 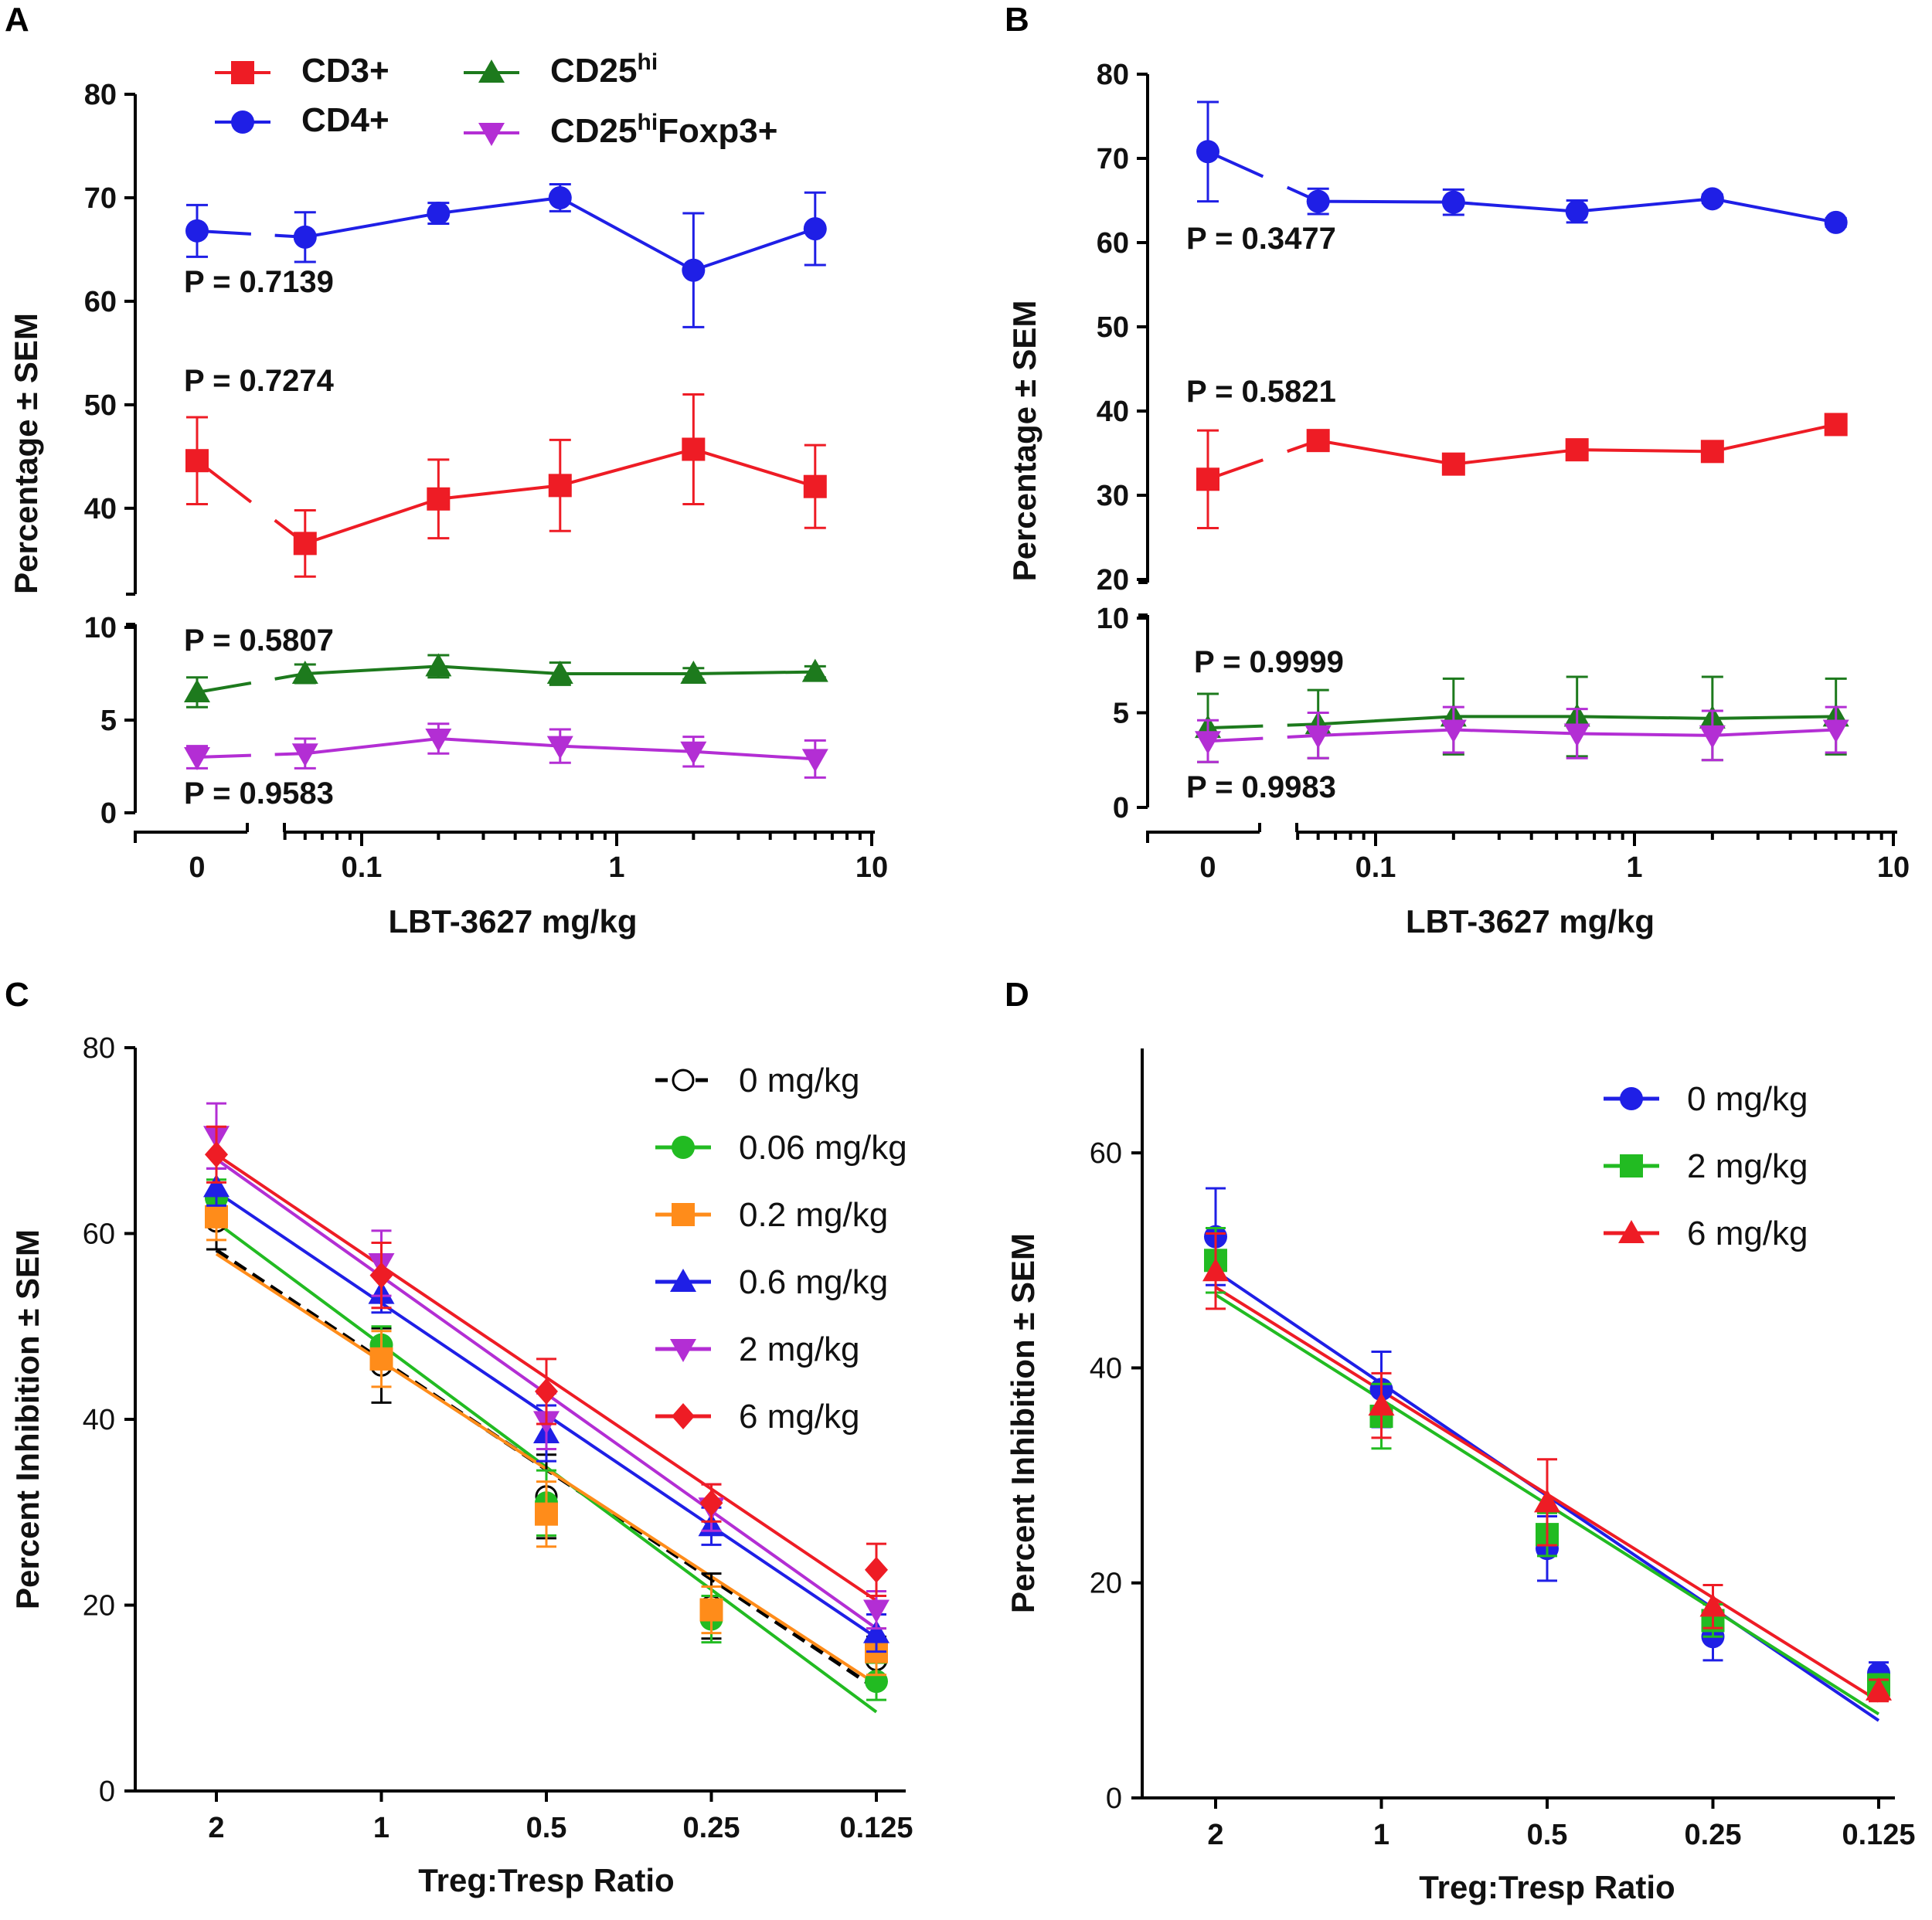 I want to click on legend-marker-cd25hifoxp3, so click(x=492, y=134).